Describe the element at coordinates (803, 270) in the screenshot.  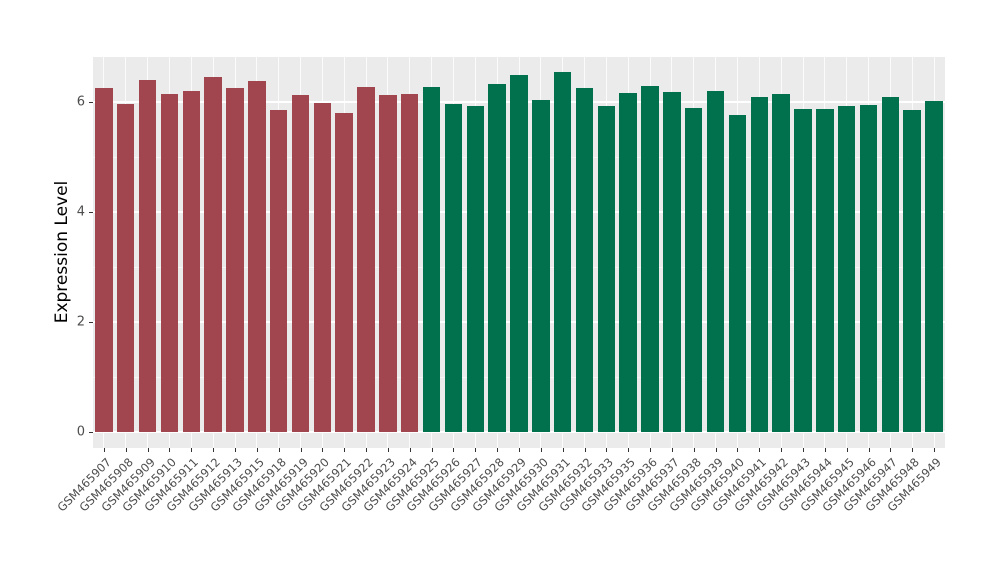
I see `bar-GSM465943` at that location.